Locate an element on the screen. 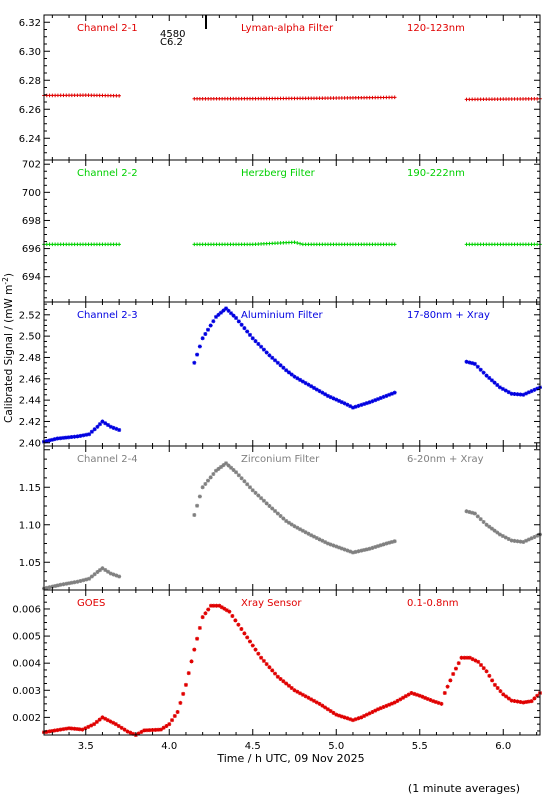  panel-band-label: 6-20nm + Xray is located at coordinates (445, 459).